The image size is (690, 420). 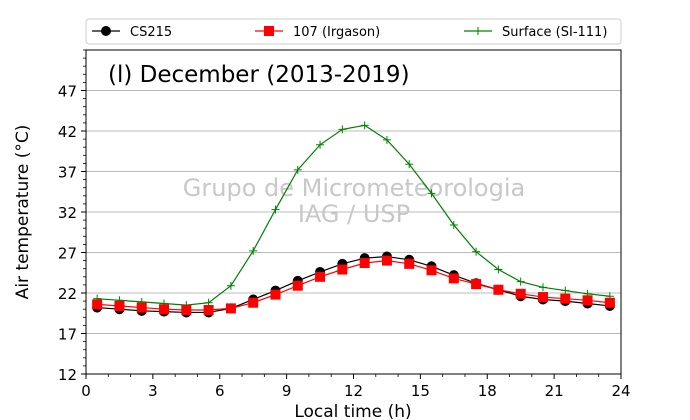 I want to click on watermark: Grupo de Micrometeorologia IAG / USP, so click(x=354, y=201).